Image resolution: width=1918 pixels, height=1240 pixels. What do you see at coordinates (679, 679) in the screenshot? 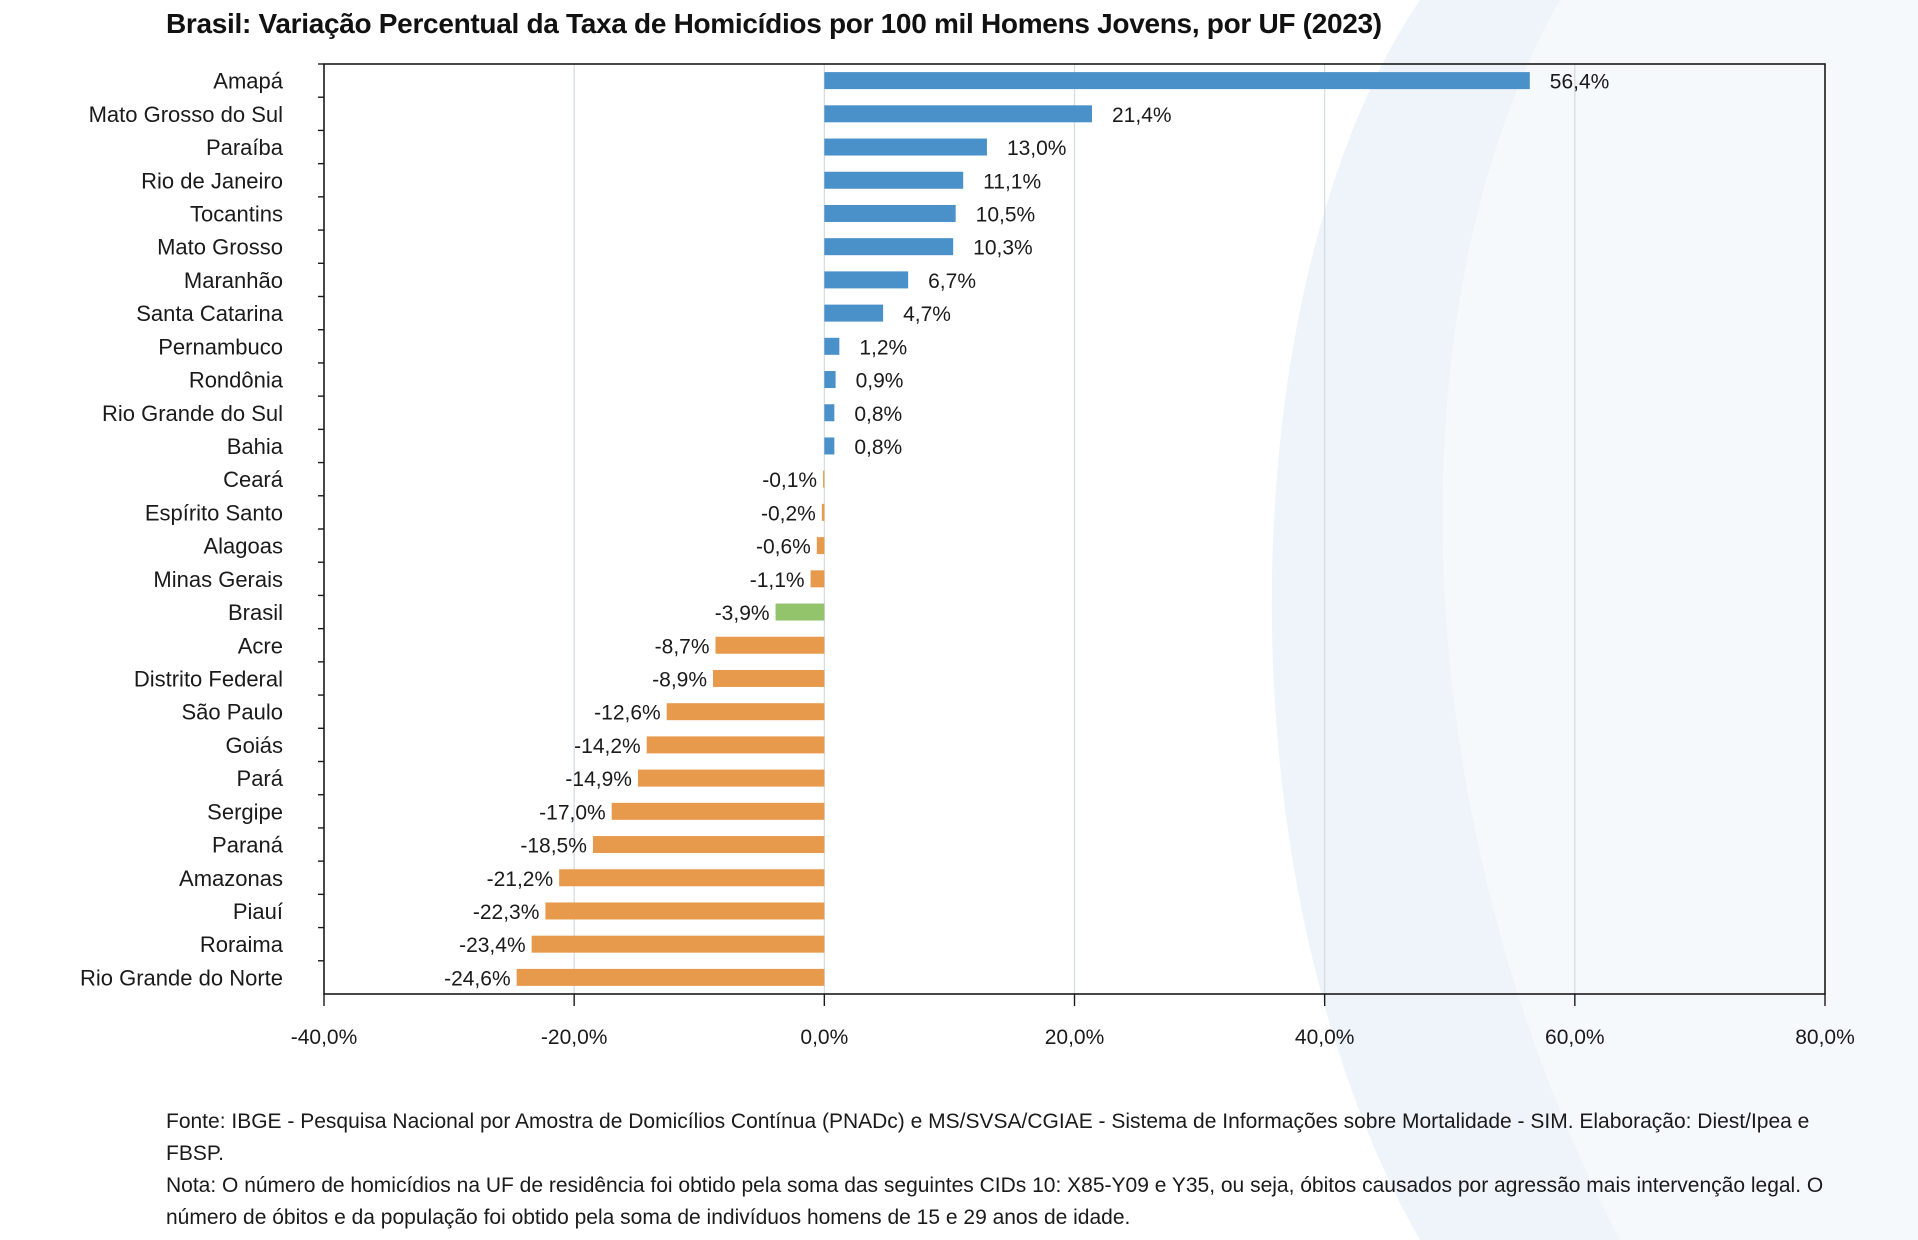
I see `value-label: -8,9%` at bounding box center [679, 679].